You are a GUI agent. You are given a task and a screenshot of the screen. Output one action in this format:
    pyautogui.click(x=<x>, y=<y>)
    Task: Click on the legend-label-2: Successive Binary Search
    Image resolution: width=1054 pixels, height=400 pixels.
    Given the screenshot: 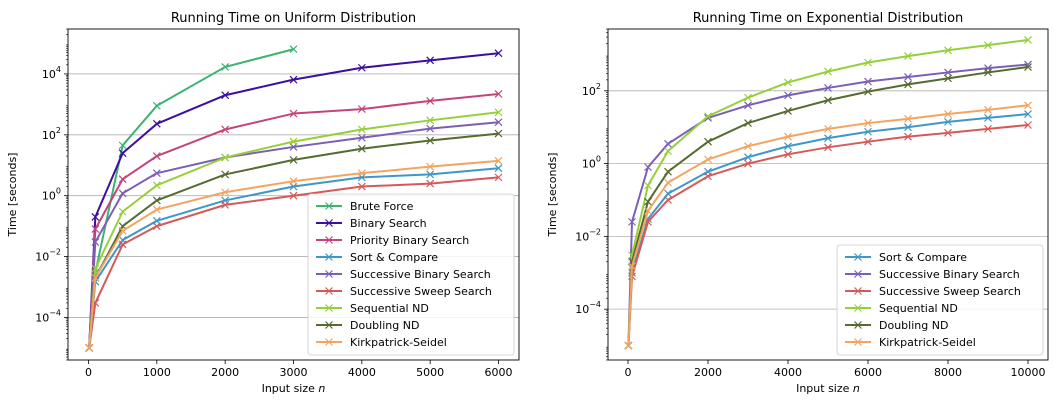 What is the action you would take?
    pyautogui.click(x=949, y=274)
    